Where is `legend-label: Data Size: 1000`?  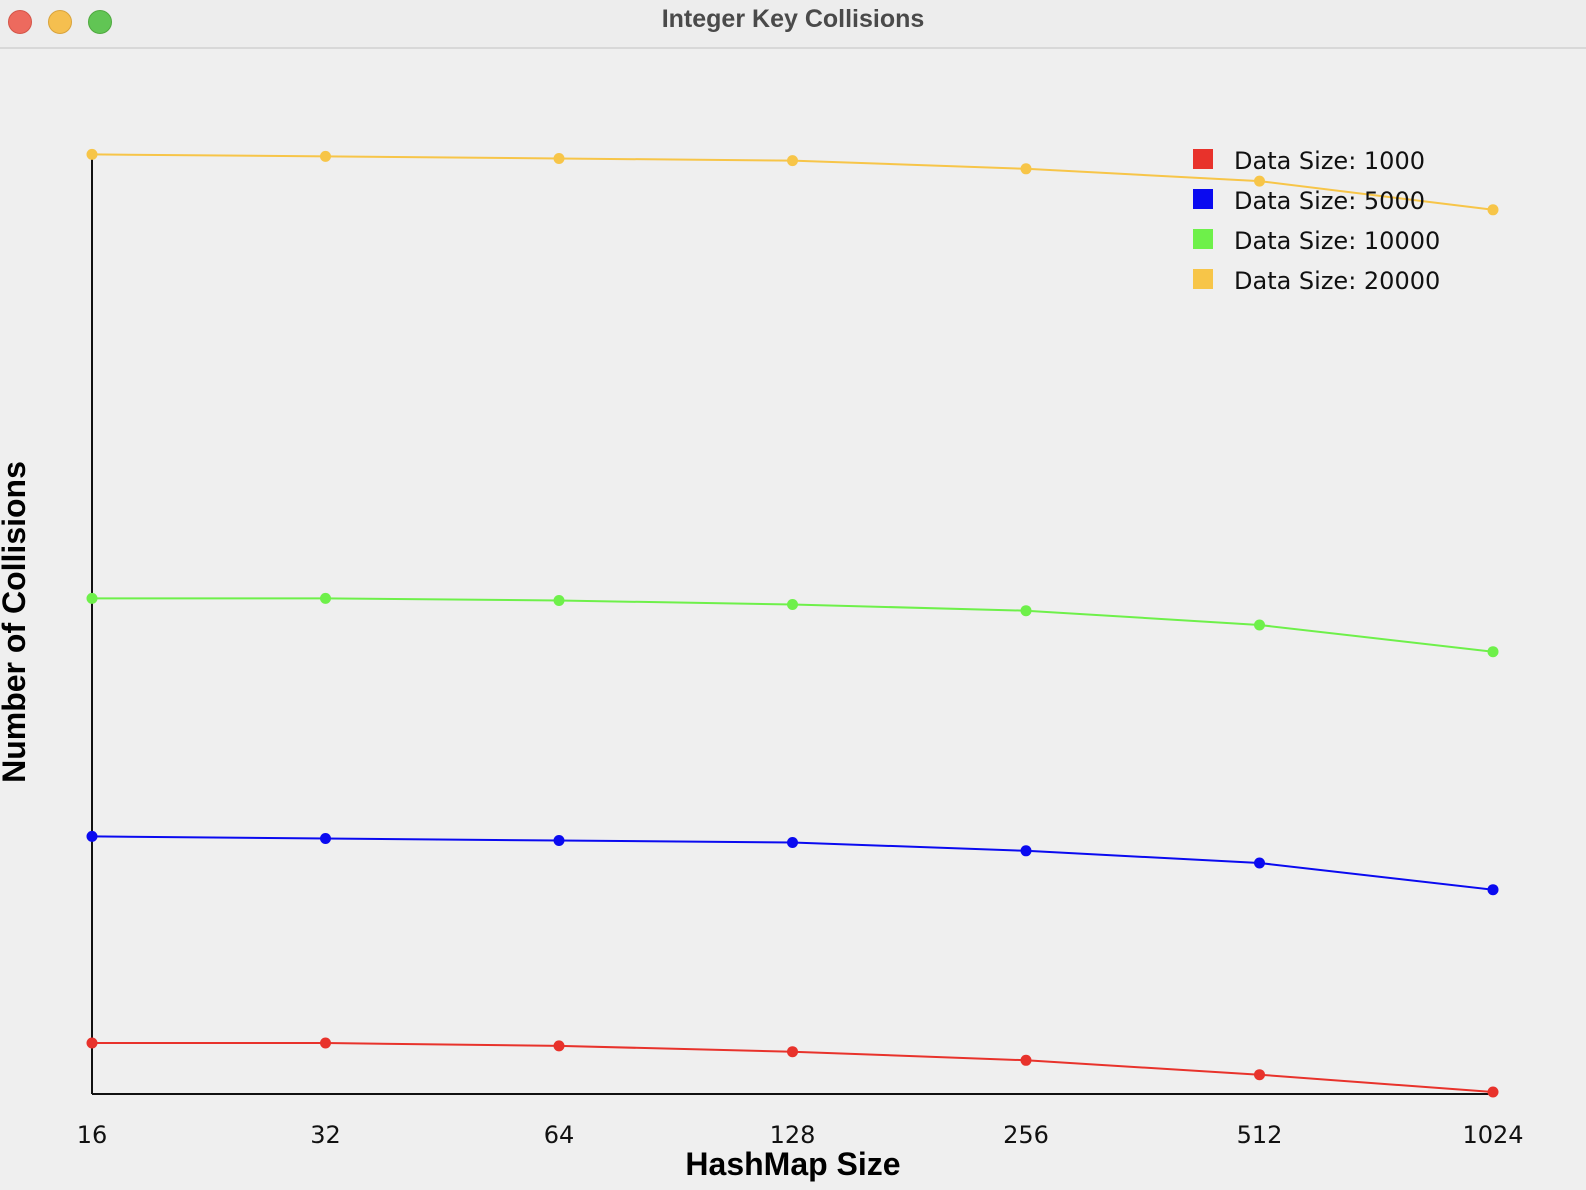
legend-label: Data Size: 1000 is located at coordinates (1329, 161).